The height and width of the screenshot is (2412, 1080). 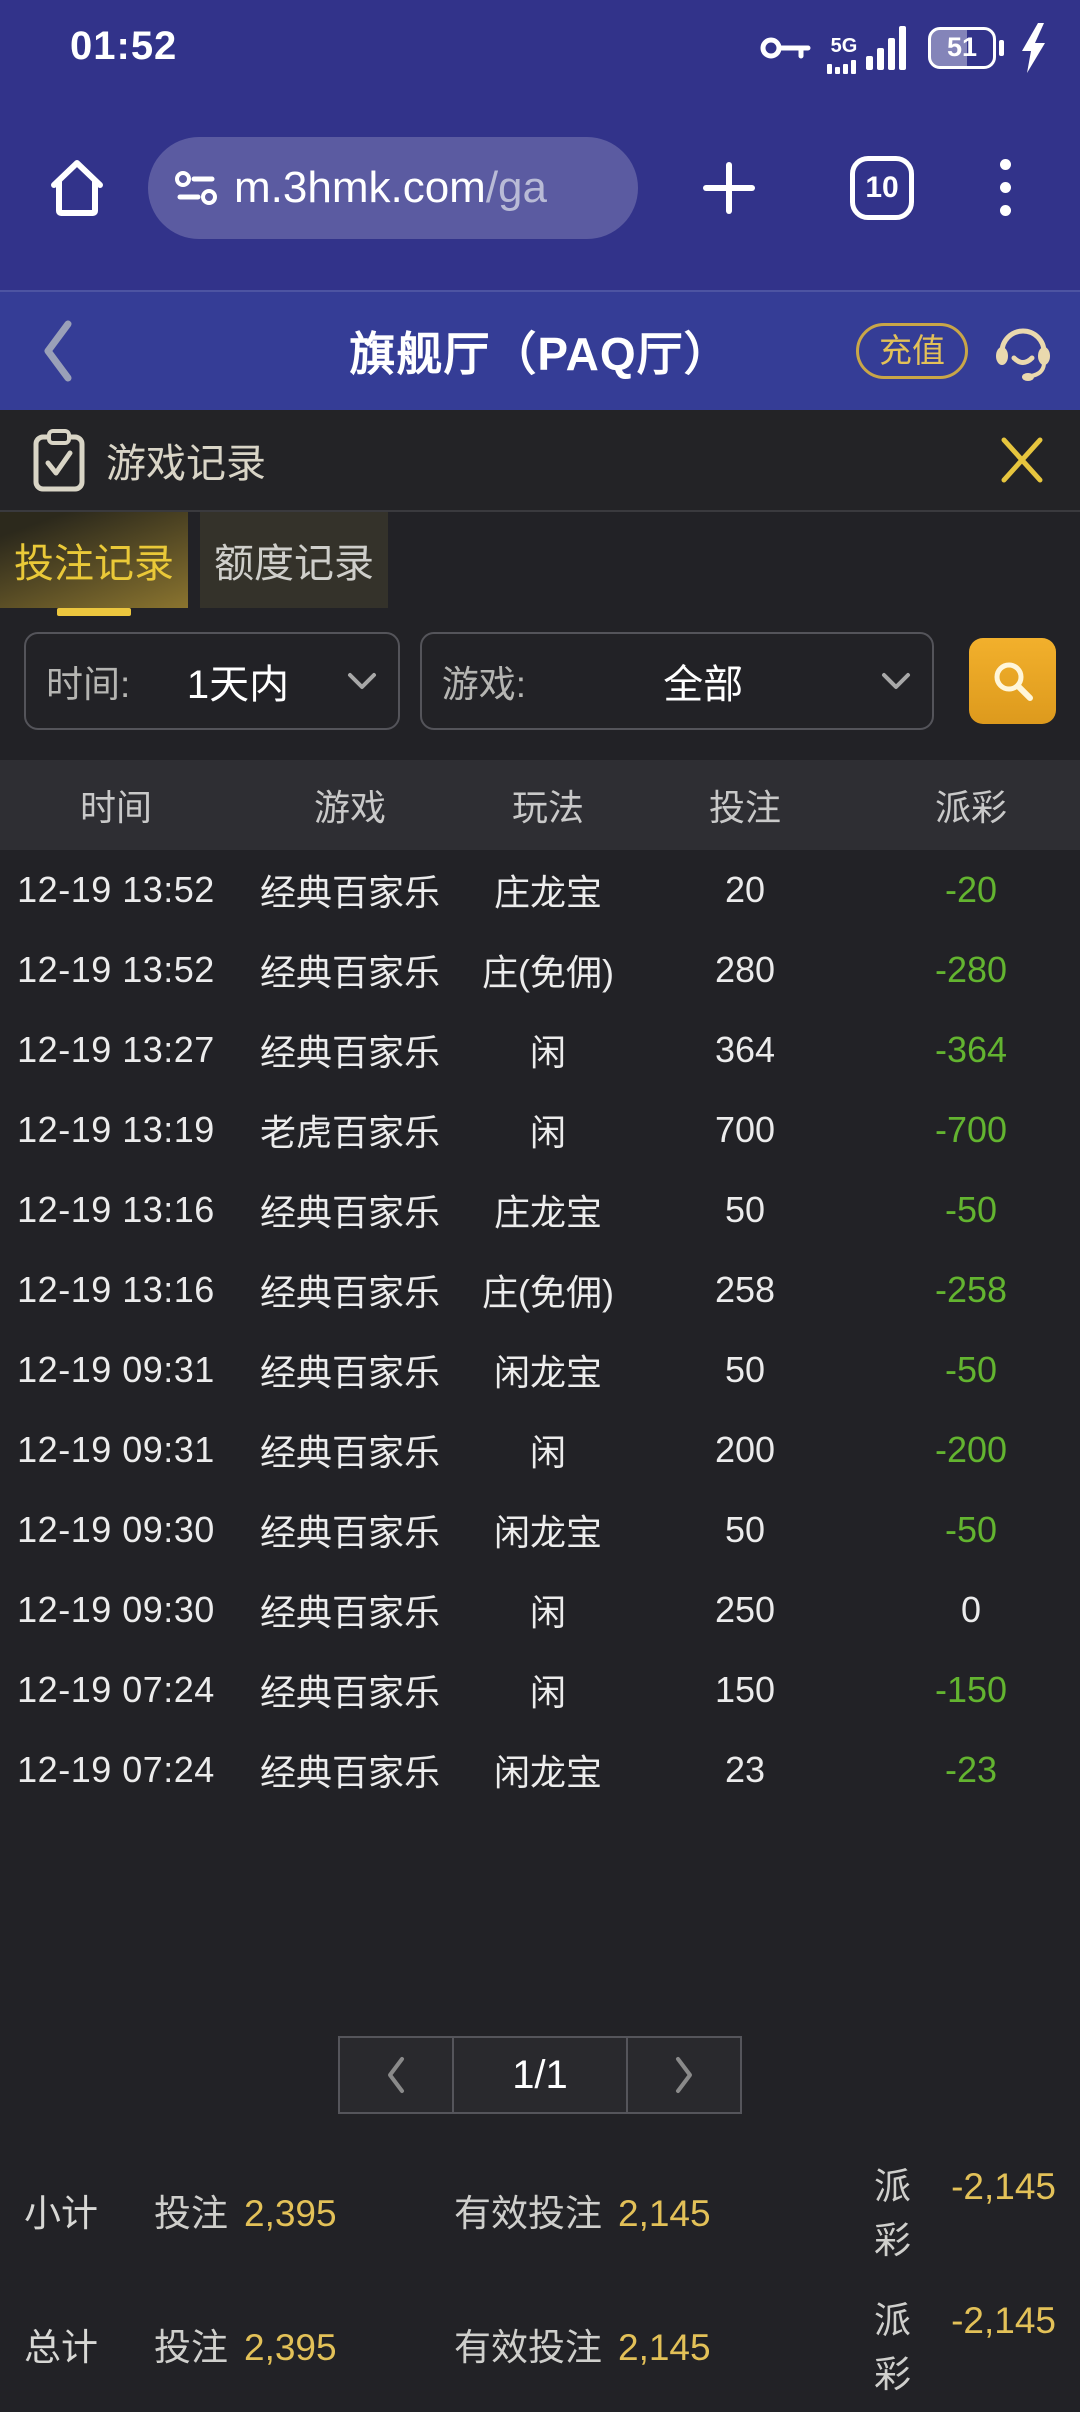 I want to click on table-row: 12-19 13:16 经典百家乐 庄(免佣) 258 -258, so click(x=540, y=1290).